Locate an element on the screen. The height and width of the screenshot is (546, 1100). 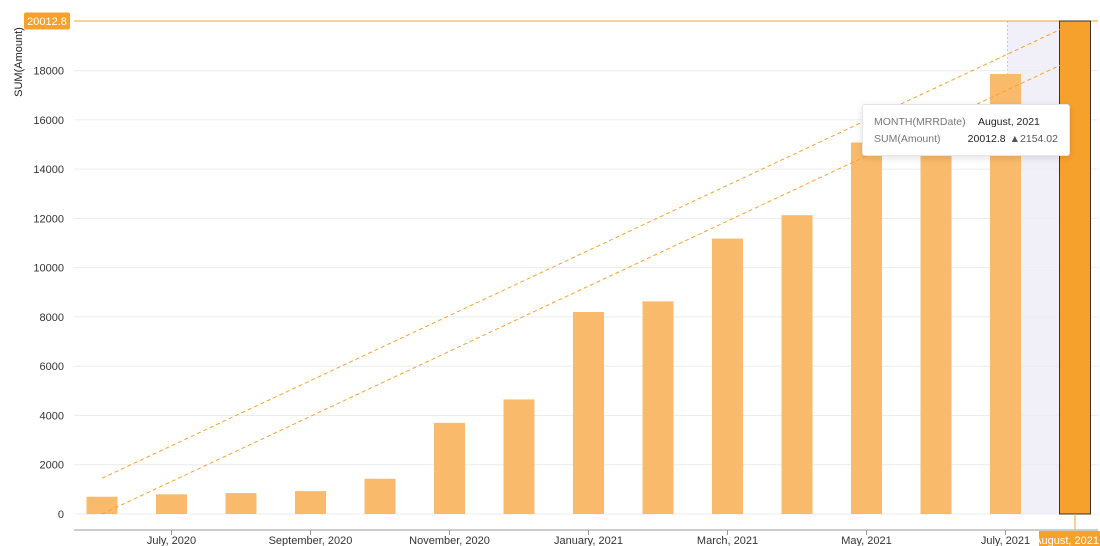
y-tick-label: 4000 is located at coordinates (52, 416).